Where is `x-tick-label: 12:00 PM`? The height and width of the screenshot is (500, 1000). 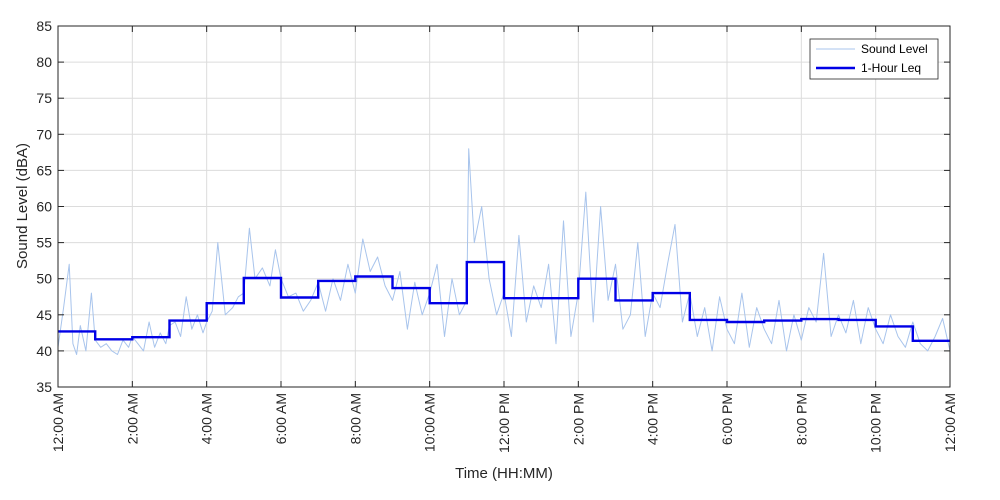
x-tick-label: 12:00 PM is located at coordinates (504, 423).